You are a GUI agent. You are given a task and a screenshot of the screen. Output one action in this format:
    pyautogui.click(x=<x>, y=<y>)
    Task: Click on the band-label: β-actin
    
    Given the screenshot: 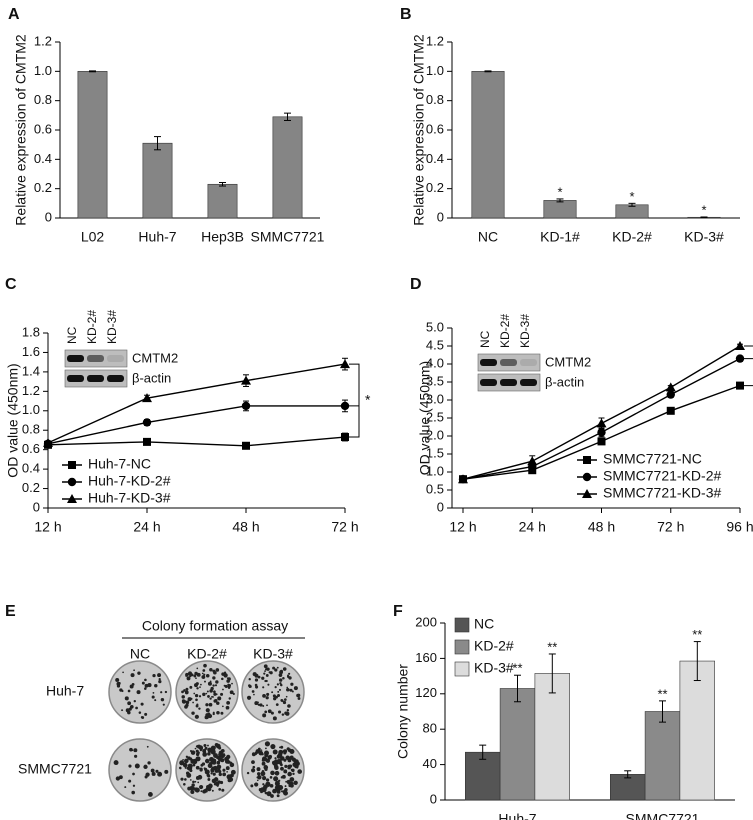 What is the action you would take?
    pyautogui.click(x=564, y=381)
    